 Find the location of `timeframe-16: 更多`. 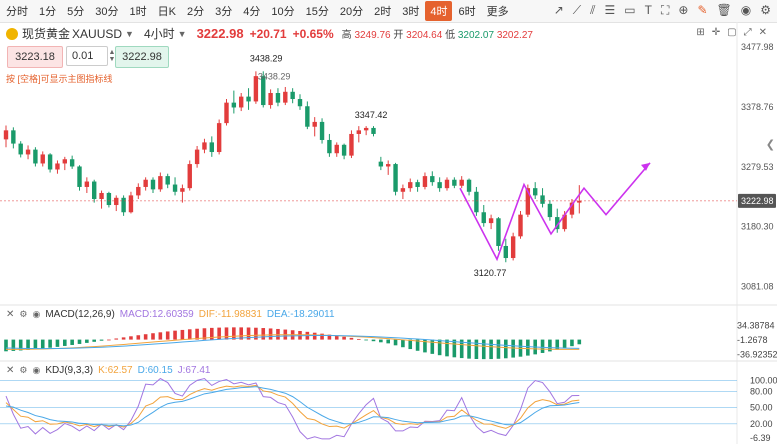

timeframe-16: 更多 is located at coordinates (497, 12).